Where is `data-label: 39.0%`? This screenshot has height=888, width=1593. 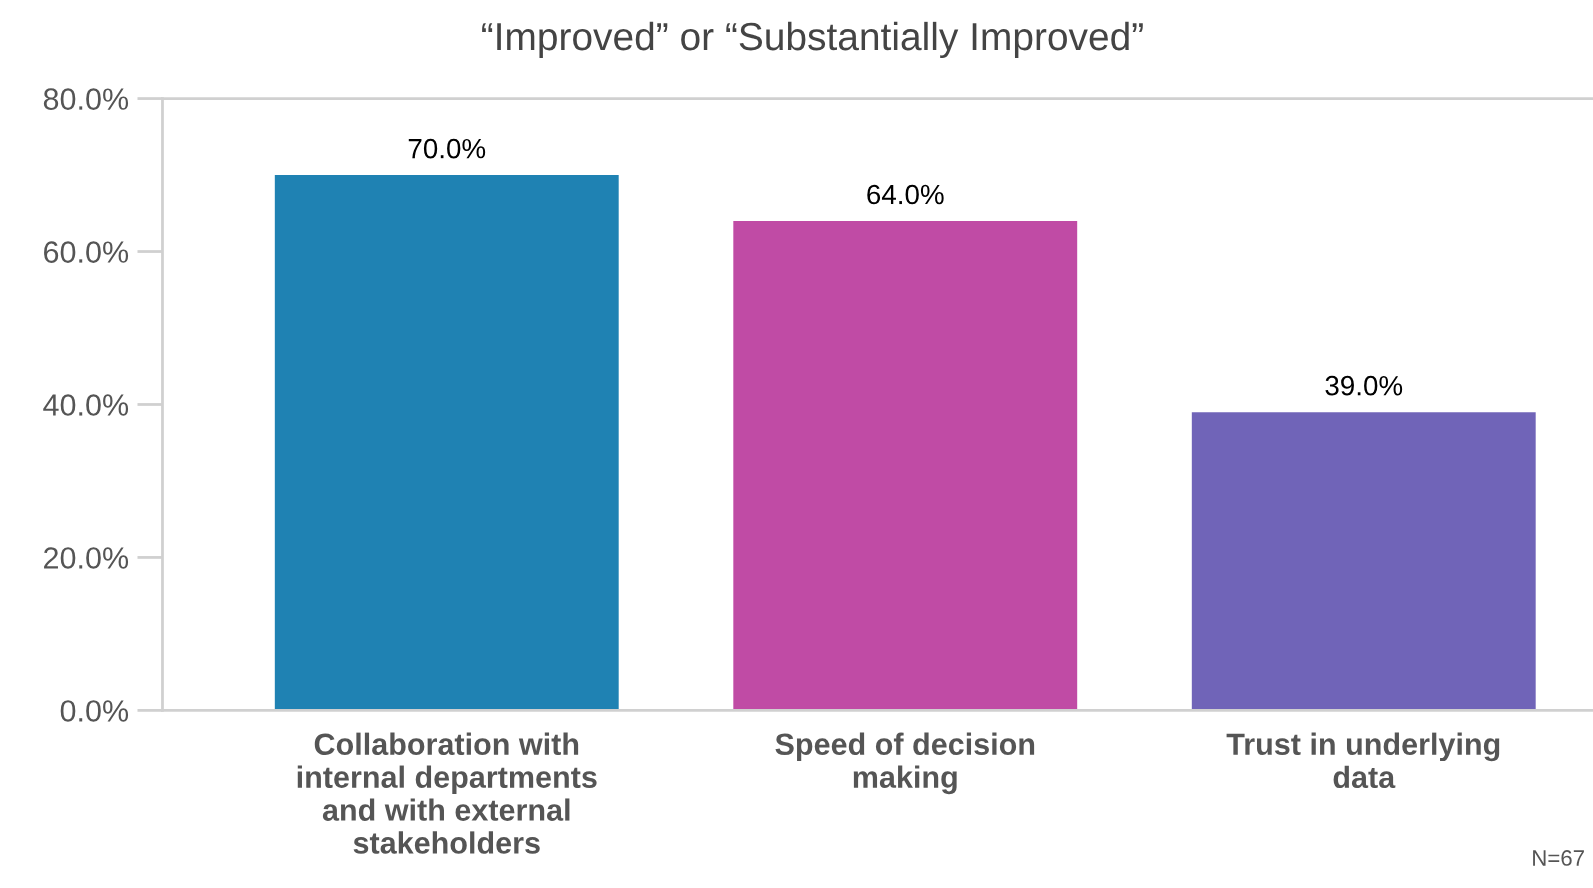
data-label: 39.0% is located at coordinates (1364, 385).